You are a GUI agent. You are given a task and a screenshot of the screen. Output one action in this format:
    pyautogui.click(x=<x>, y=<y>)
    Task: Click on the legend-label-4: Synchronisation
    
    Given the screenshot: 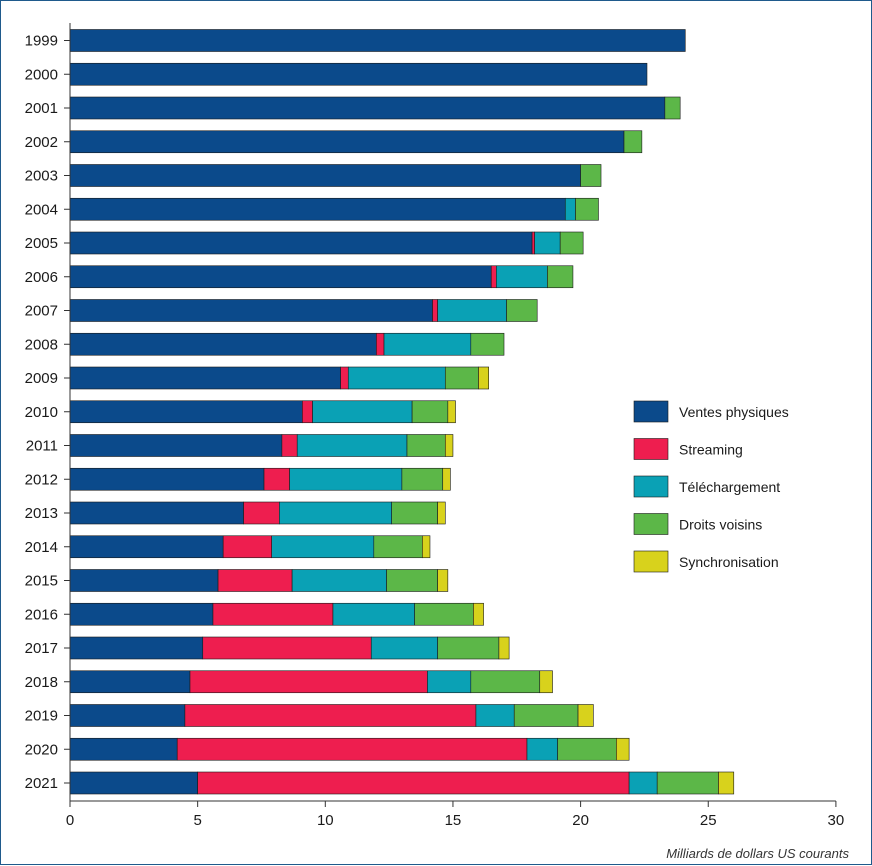 What is the action you would take?
    pyautogui.click(x=729, y=562)
    